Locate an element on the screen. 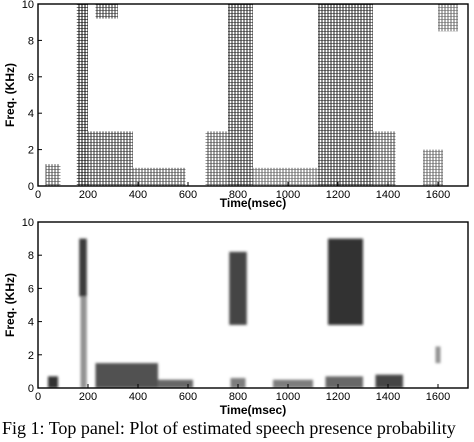  top-panel-x-tick-label: 1600 is located at coordinates (438, 195).